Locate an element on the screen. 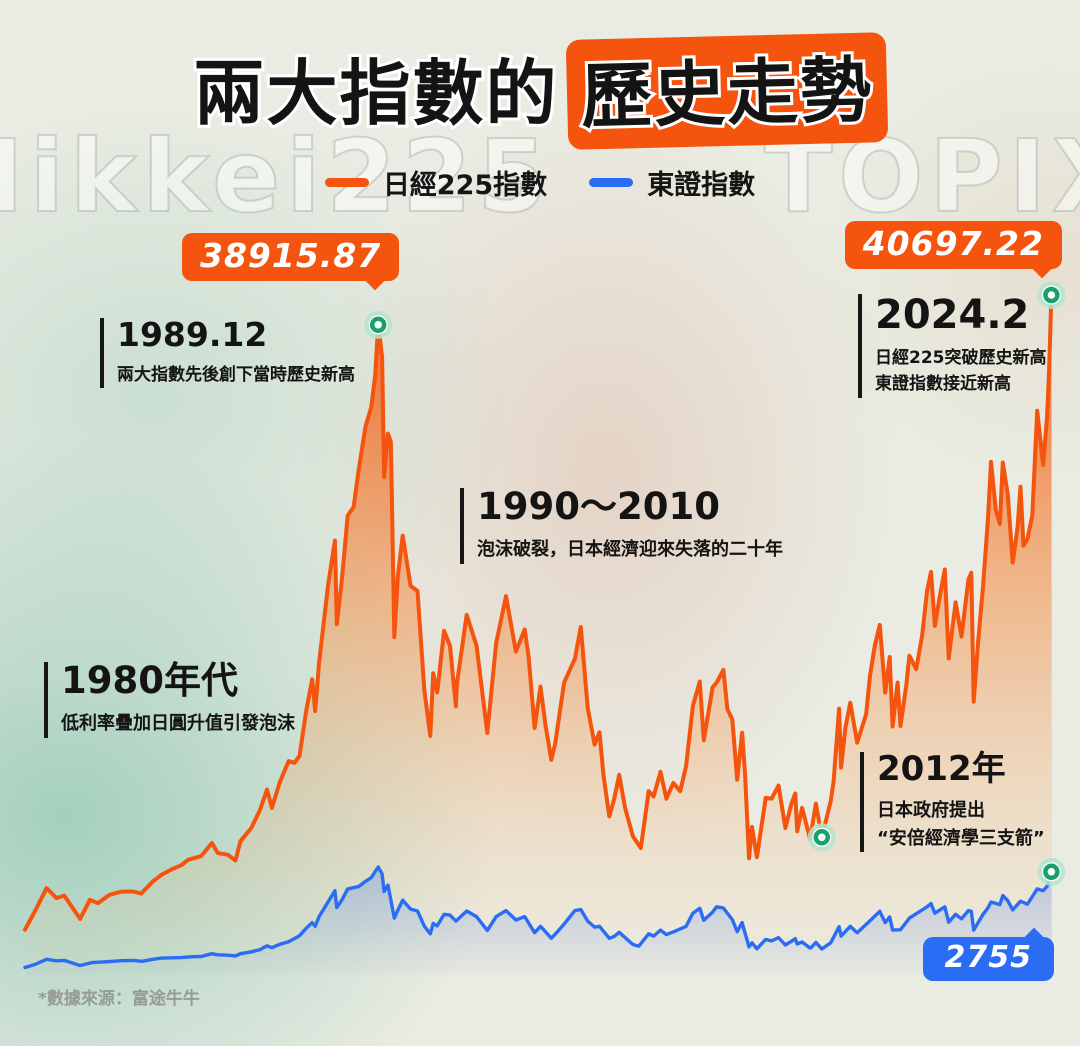 The image size is (1080, 1046). annotation-2024-line2: 東證指數接近新高 is located at coordinates (943, 384).